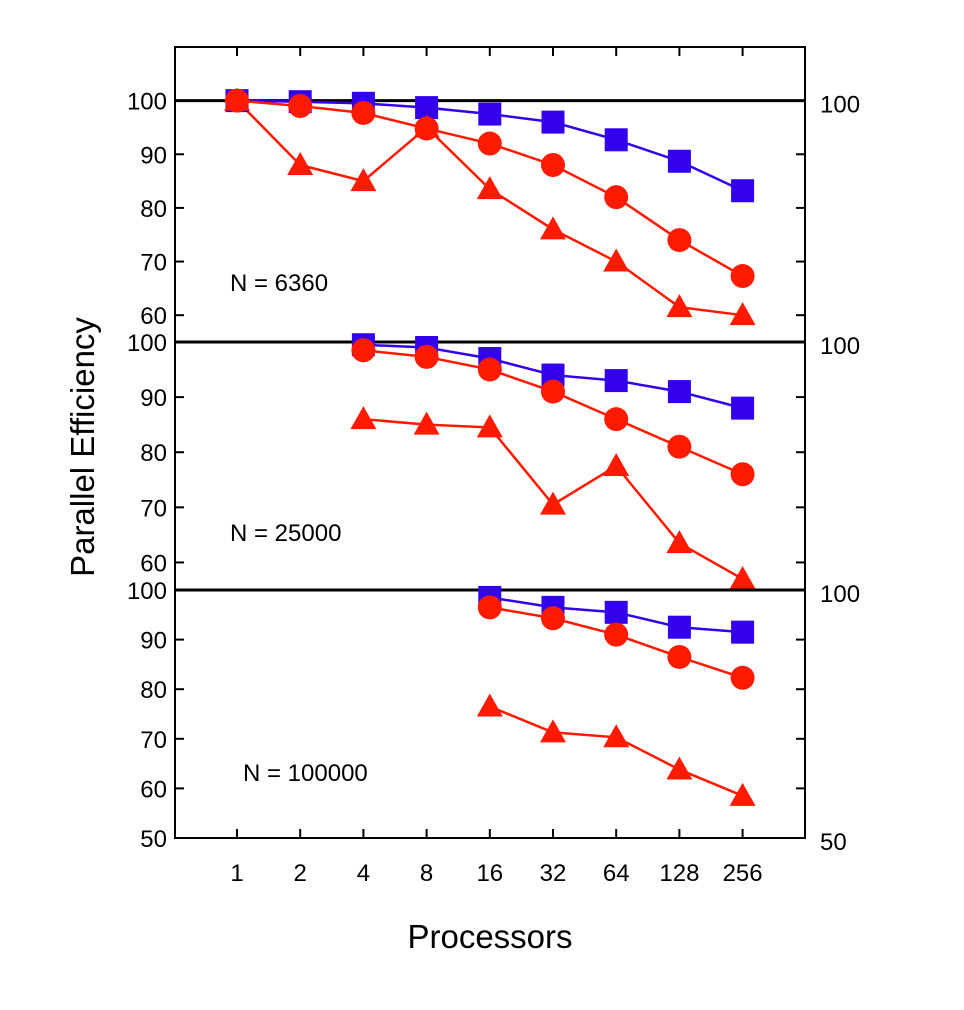 Image resolution: width=964 pixels, height=1010 pixels. What do you see at coordinates (82, 447) in the screenshot?
I see `y-axis-title: Parallel Efficiency` at bounding box center [82, 447].